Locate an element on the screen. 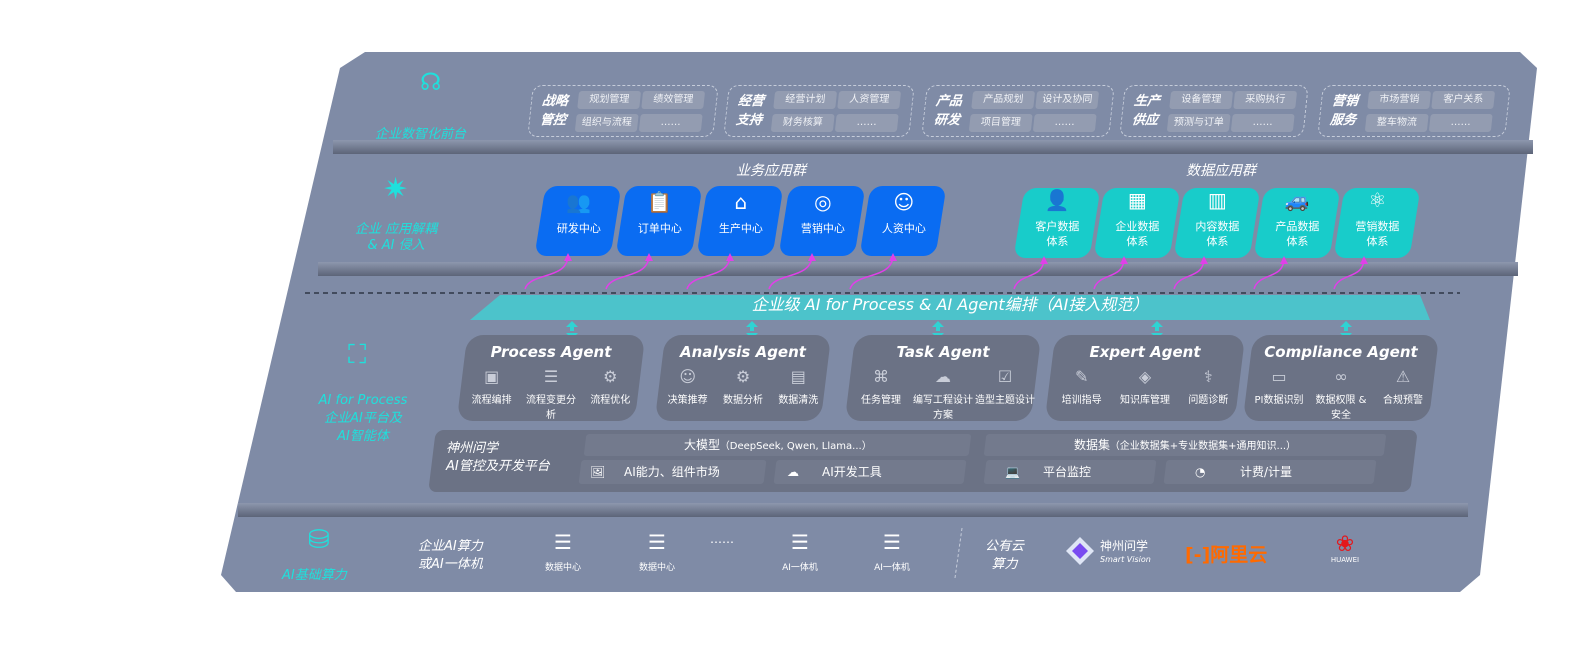 Image resolution: width=1572 pixels, height=647 pixels. dataset-note: （企业数据集+专业数据集+通用知识...） is located at coordinates (1202, 446).